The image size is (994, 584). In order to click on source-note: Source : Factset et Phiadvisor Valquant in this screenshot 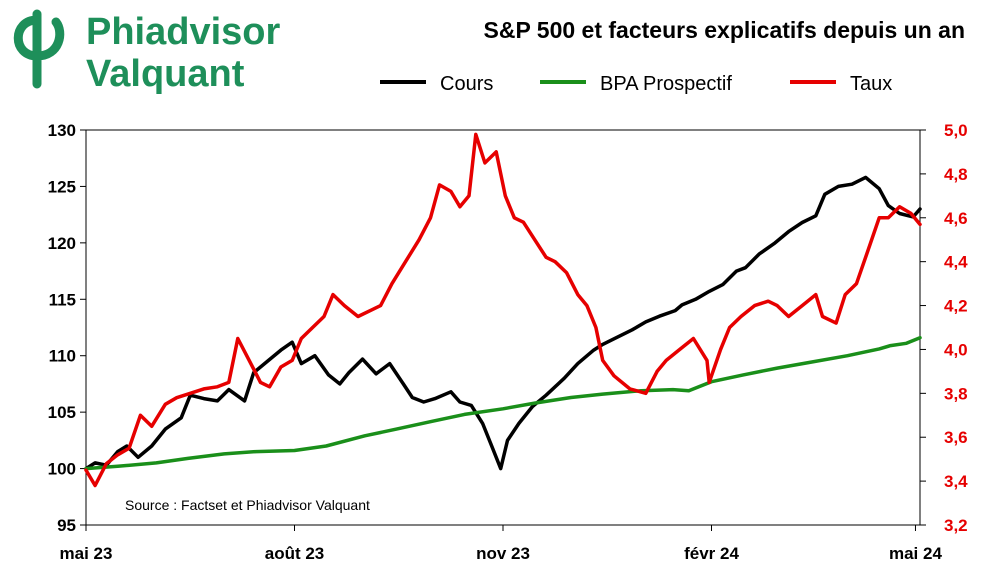, I will do `click(247, 505)`.